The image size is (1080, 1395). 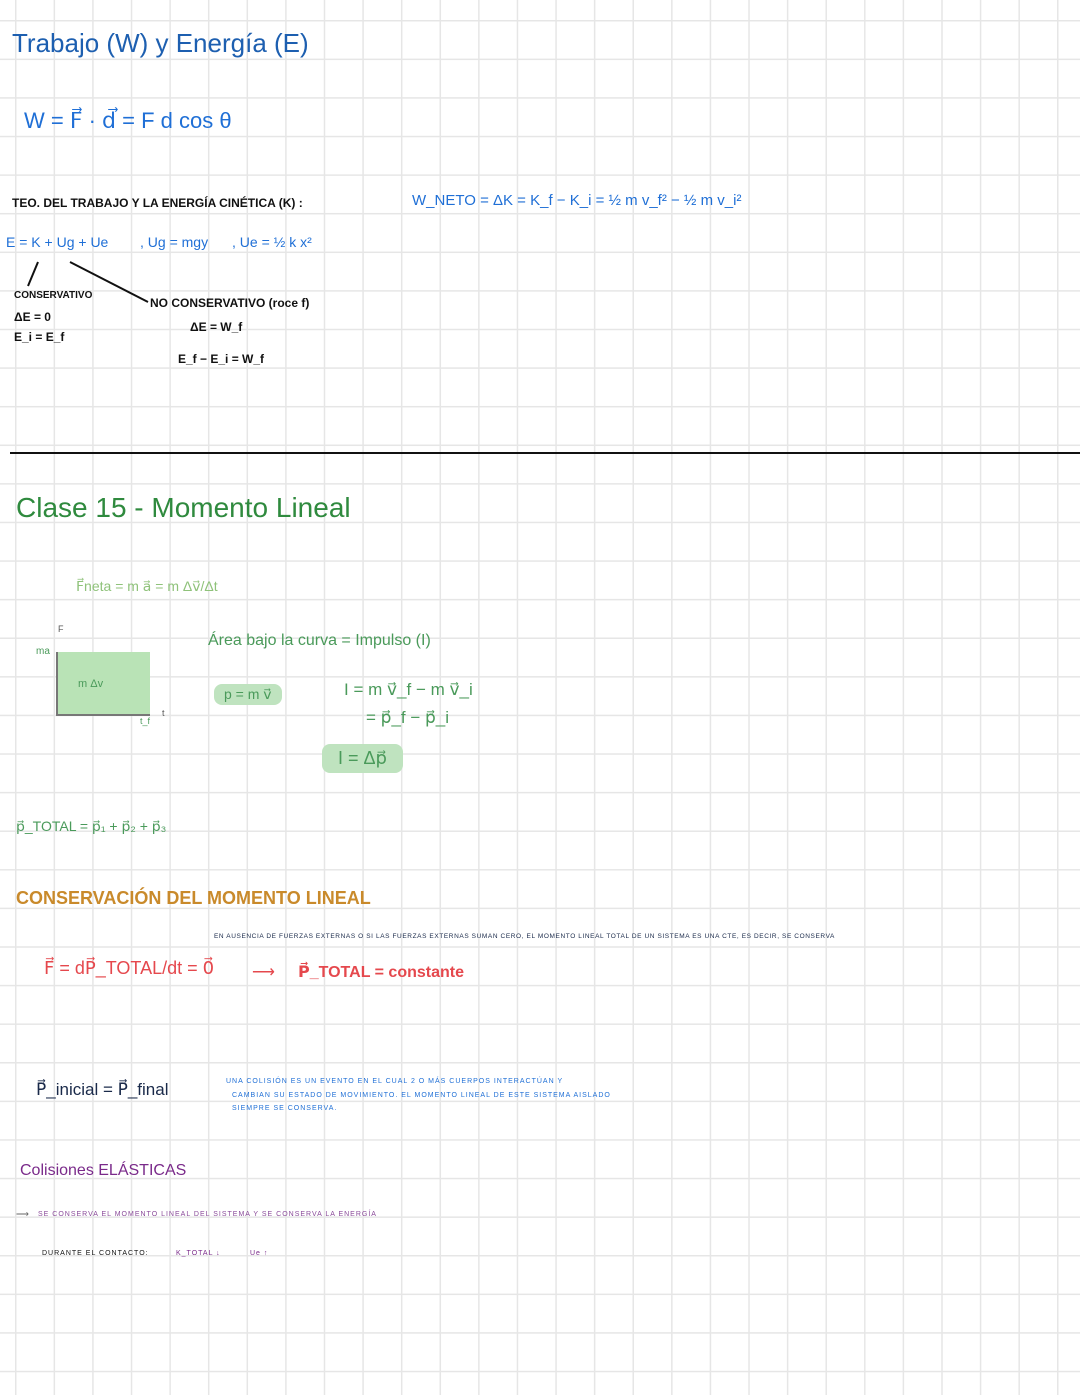 I want to click on energy-formula: E = K + Ug + Ue, so click(x=57, y=242).